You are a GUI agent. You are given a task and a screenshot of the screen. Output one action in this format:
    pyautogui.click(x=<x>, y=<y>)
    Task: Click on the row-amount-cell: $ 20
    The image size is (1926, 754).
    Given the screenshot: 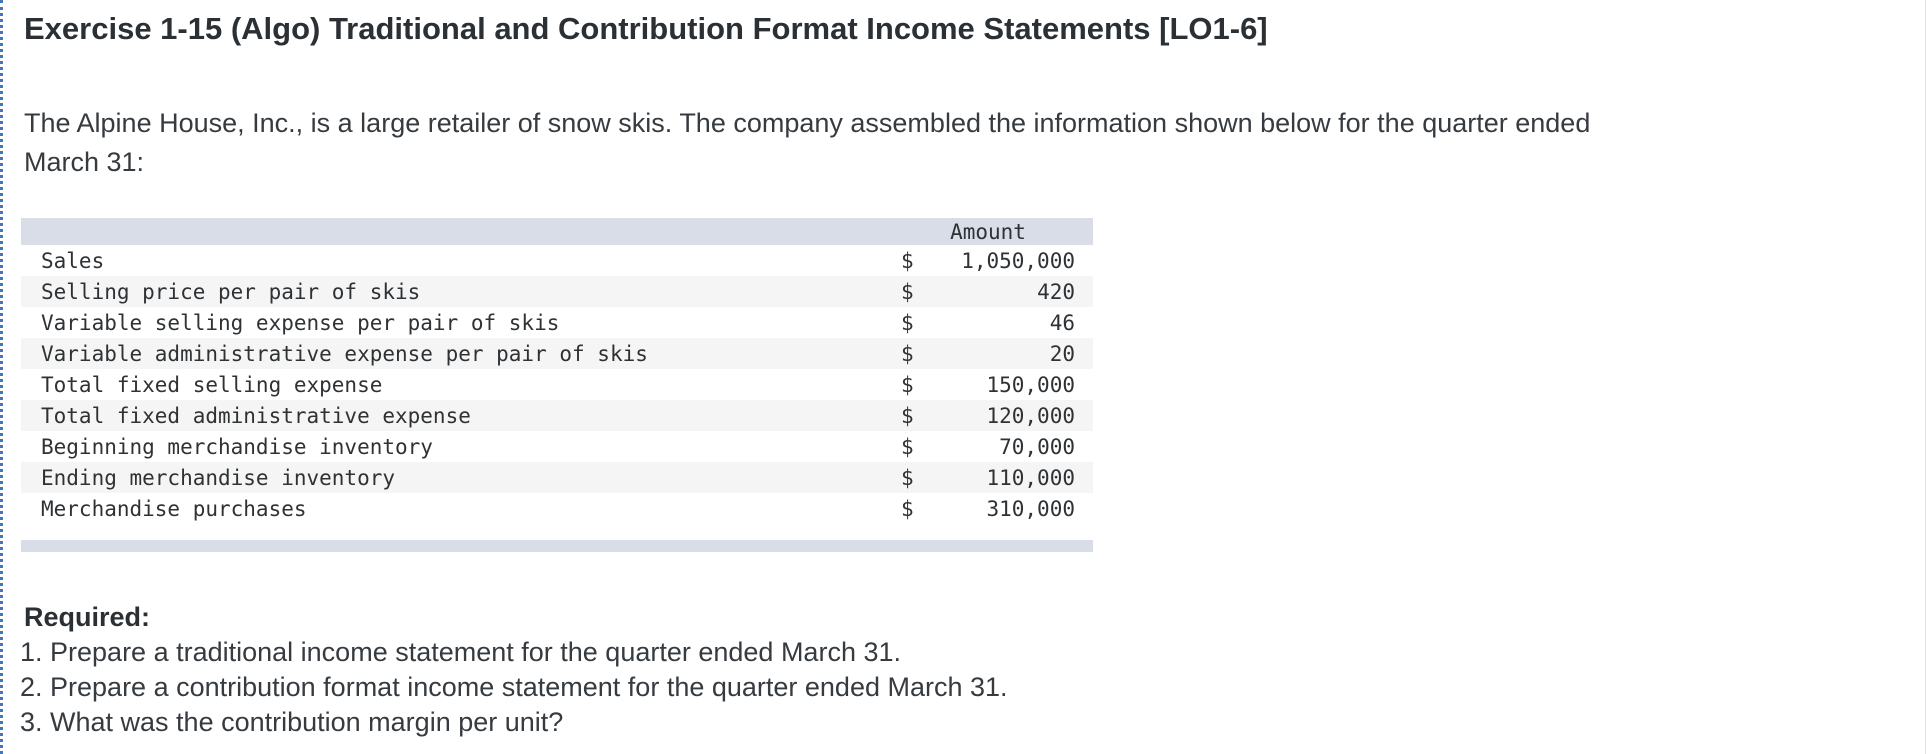 What is the action you would take?
    pyautogui.click(x=988, y=354)
    